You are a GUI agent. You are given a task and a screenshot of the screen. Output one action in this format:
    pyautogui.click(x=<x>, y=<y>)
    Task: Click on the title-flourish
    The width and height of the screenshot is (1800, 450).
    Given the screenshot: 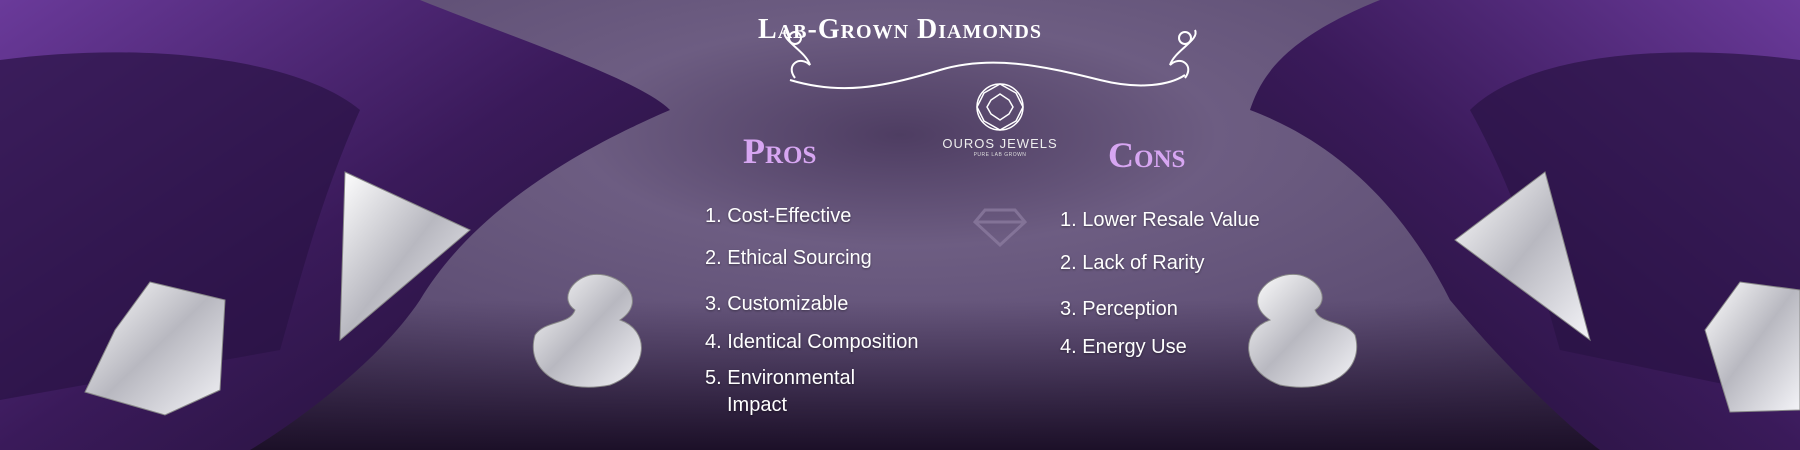 What is the action you would take?
    pyautogui.click(x=987, y=75)
    